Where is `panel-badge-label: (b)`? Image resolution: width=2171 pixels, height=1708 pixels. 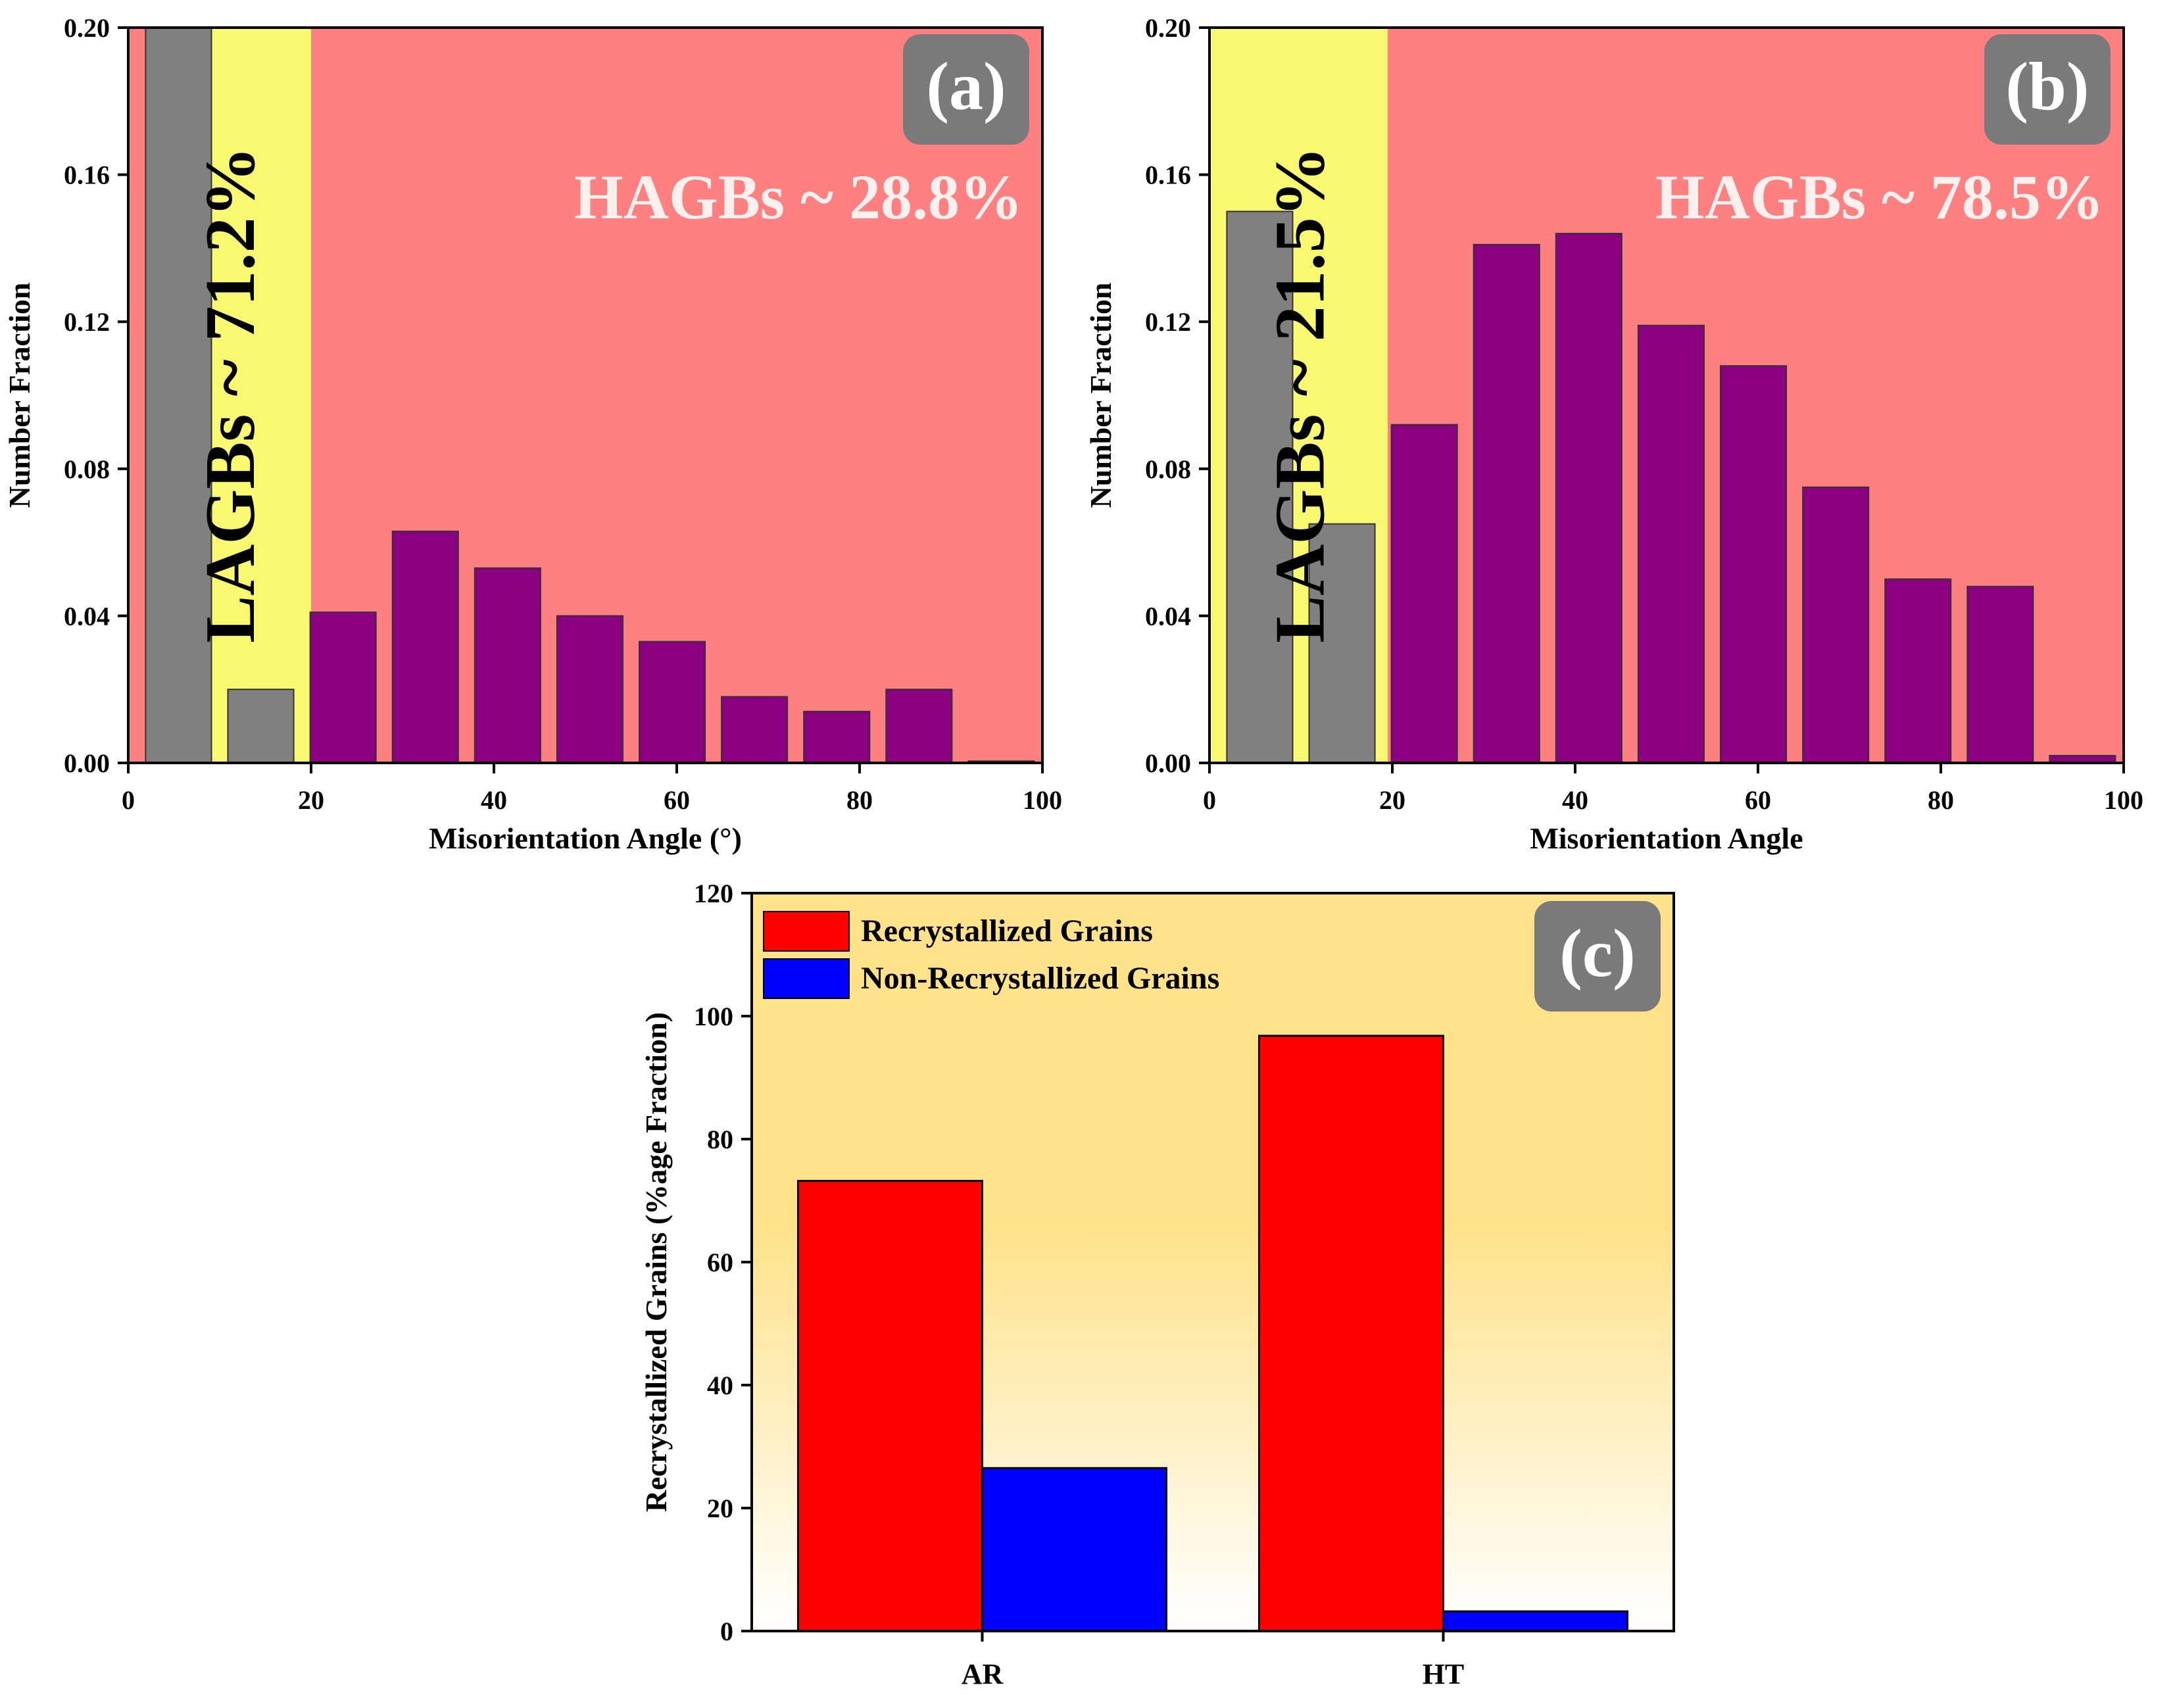
panel-badge-label: (b) is located at coordinates (2047, 86).